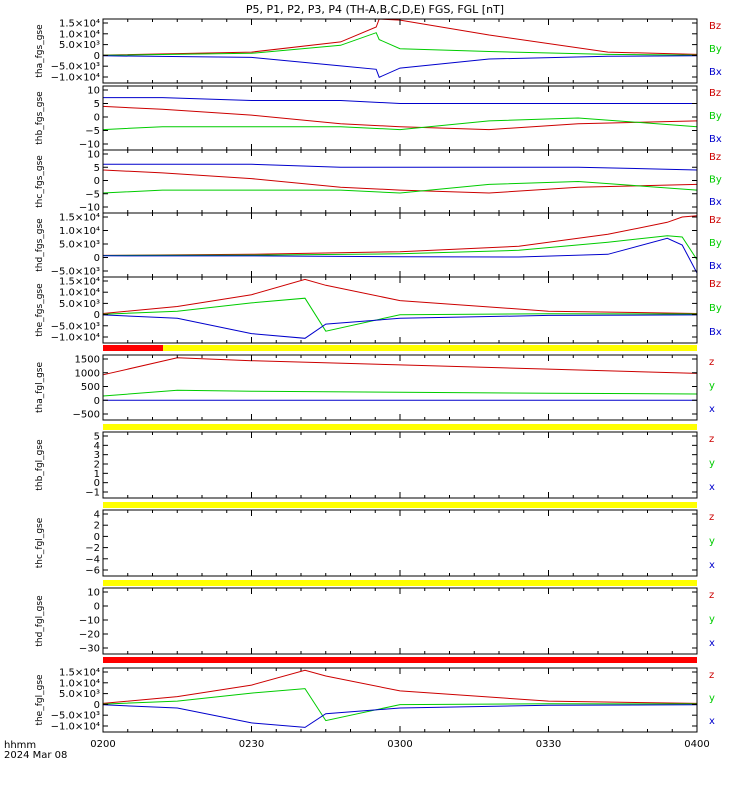  I want to click on y-tick-label: 1000, so click(87, 373).